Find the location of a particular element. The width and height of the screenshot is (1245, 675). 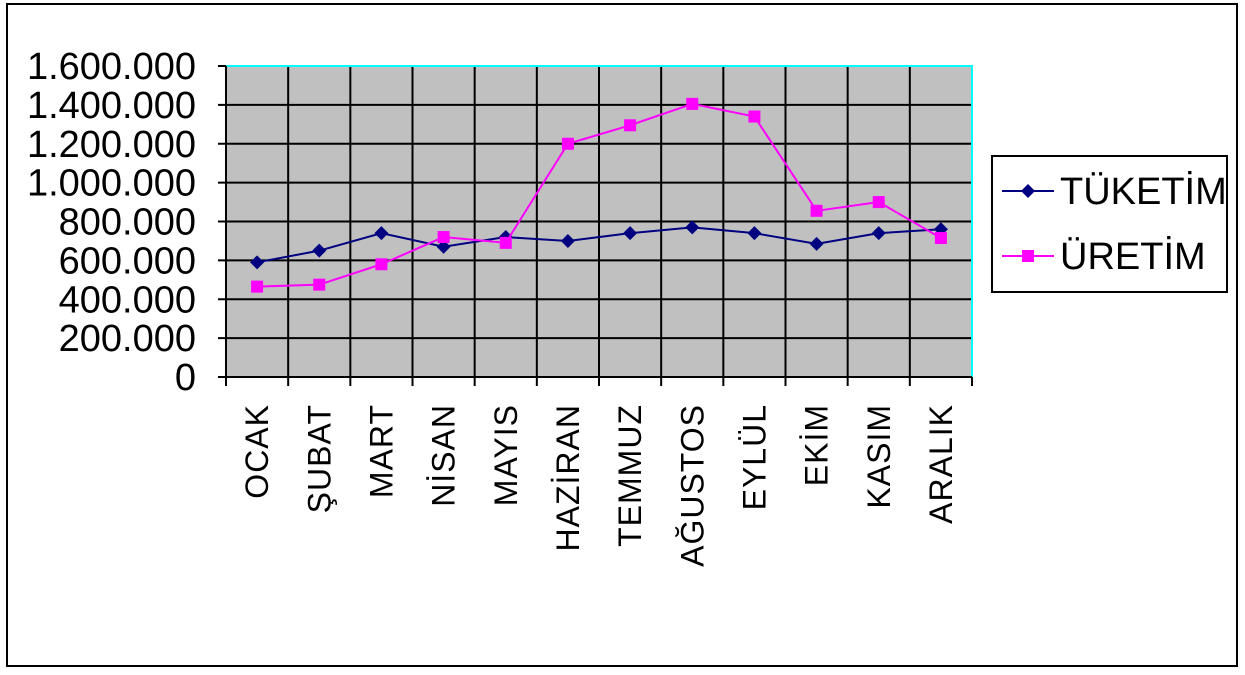

x-tick-label: KASIM is located at coordinates (879, 456).